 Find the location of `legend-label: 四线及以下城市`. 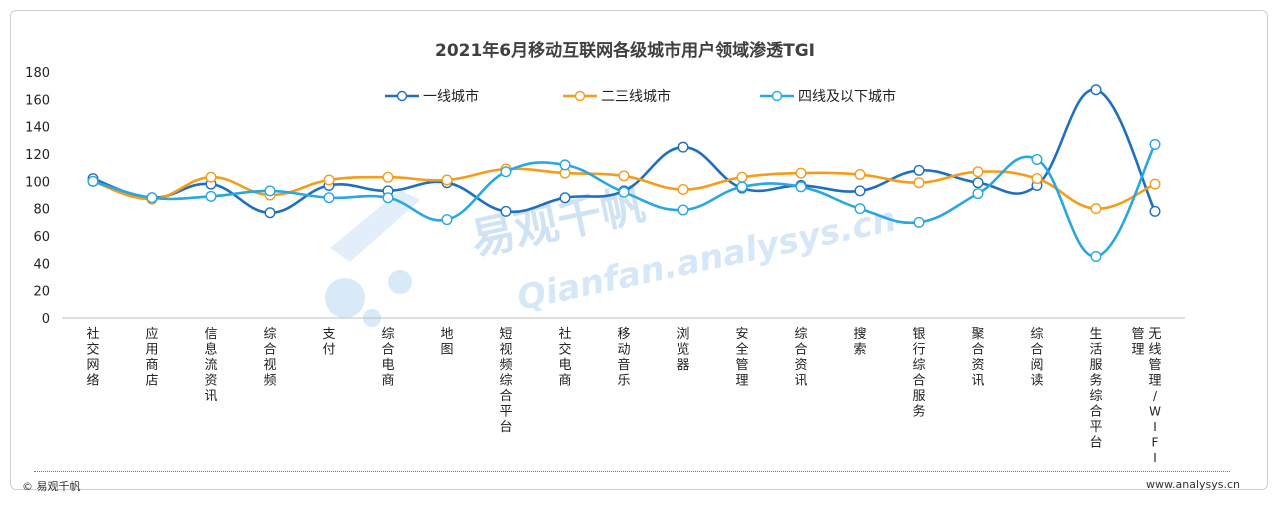

legend-label: 四线及以下城市 is located at coordinates (847, 96).